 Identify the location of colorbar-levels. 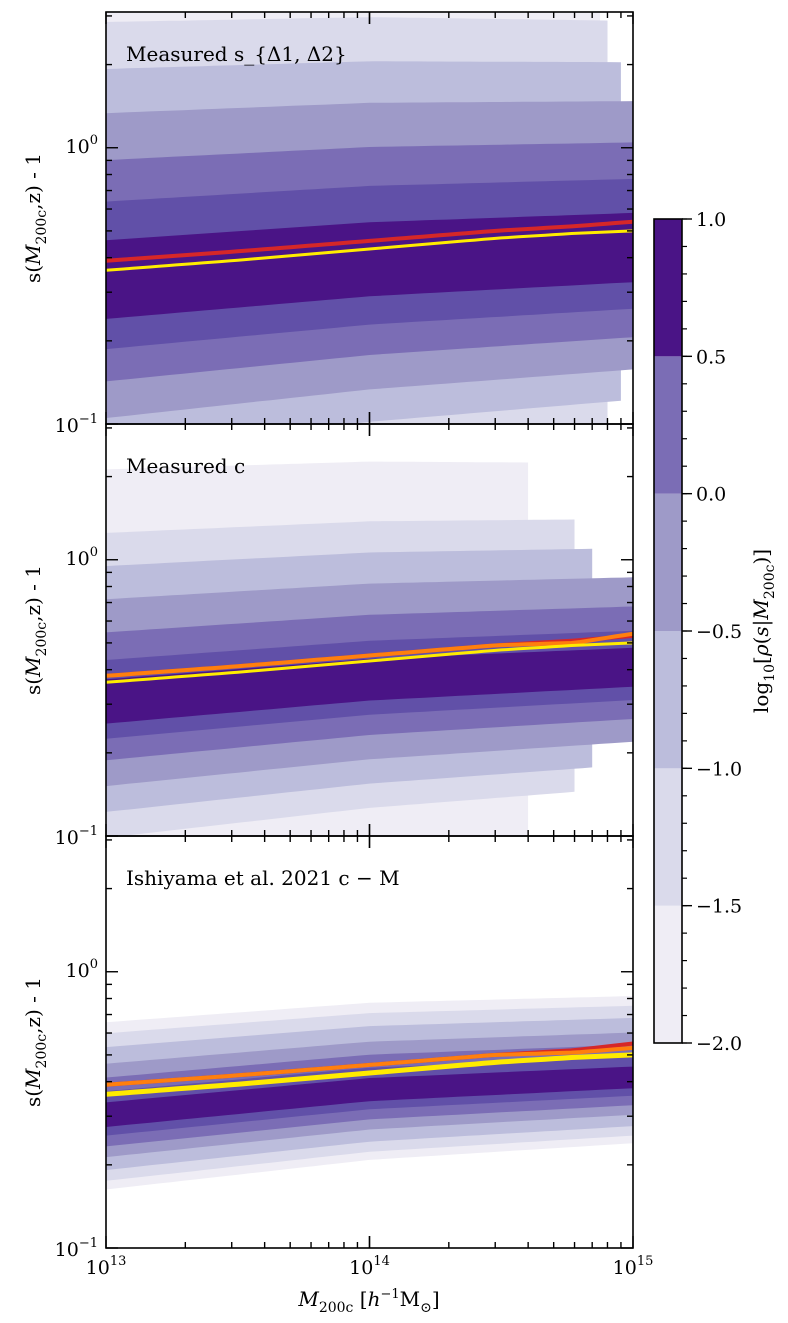
(668, 631).